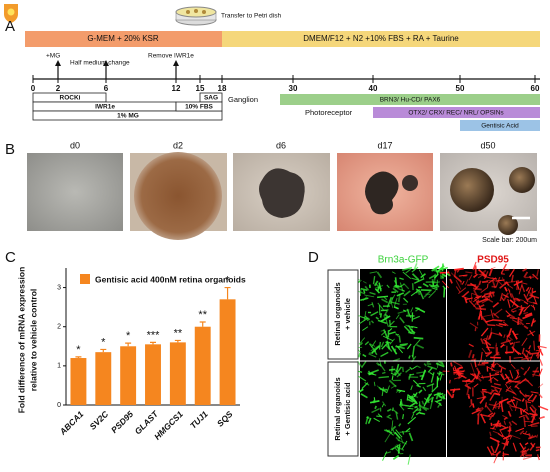  What do you see at coordinates (202, 315) in the screenshot?
I see `significance-label: **` at bounding box center [202, 315].